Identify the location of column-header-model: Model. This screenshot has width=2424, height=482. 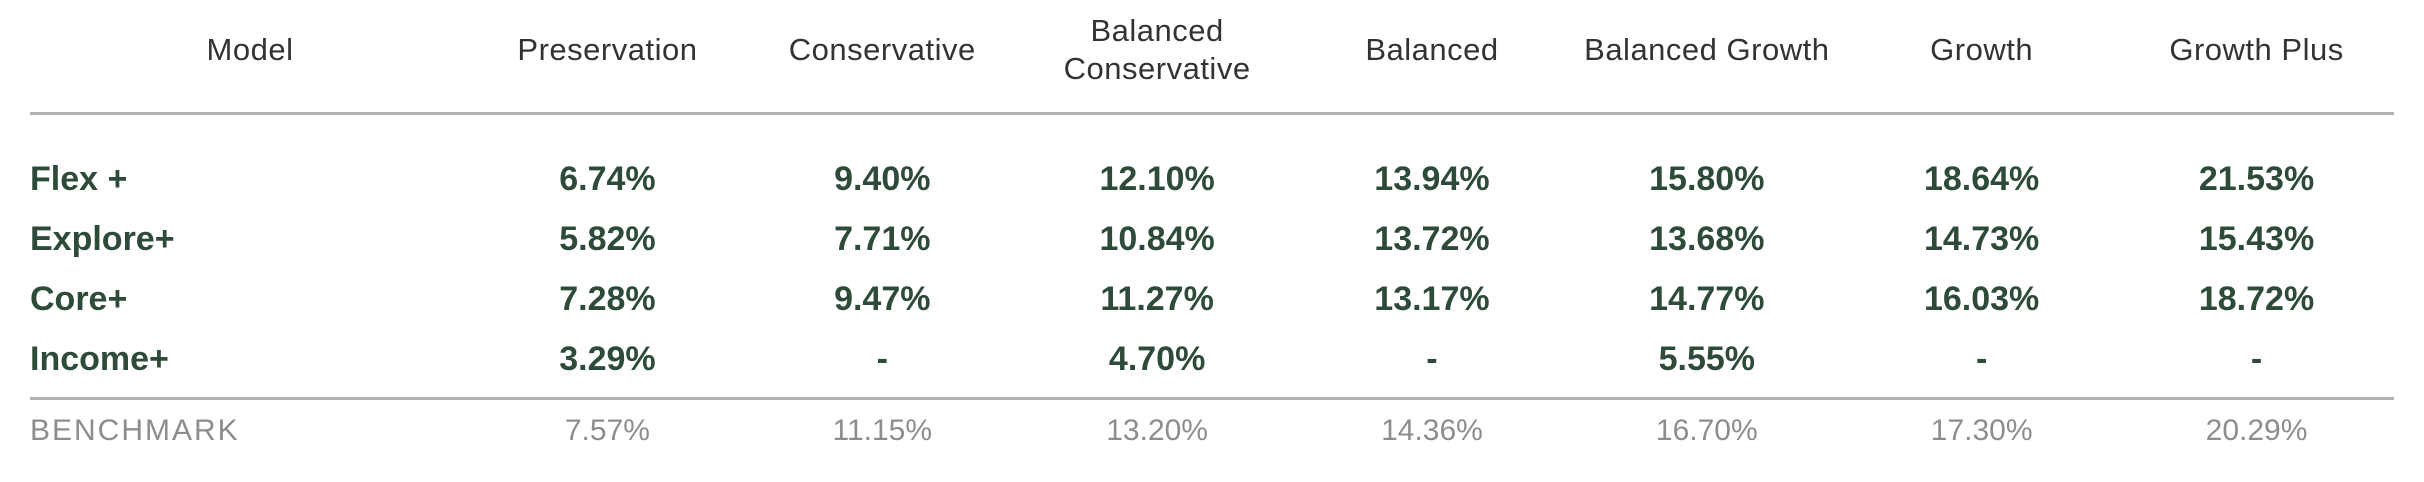
(250, 57).